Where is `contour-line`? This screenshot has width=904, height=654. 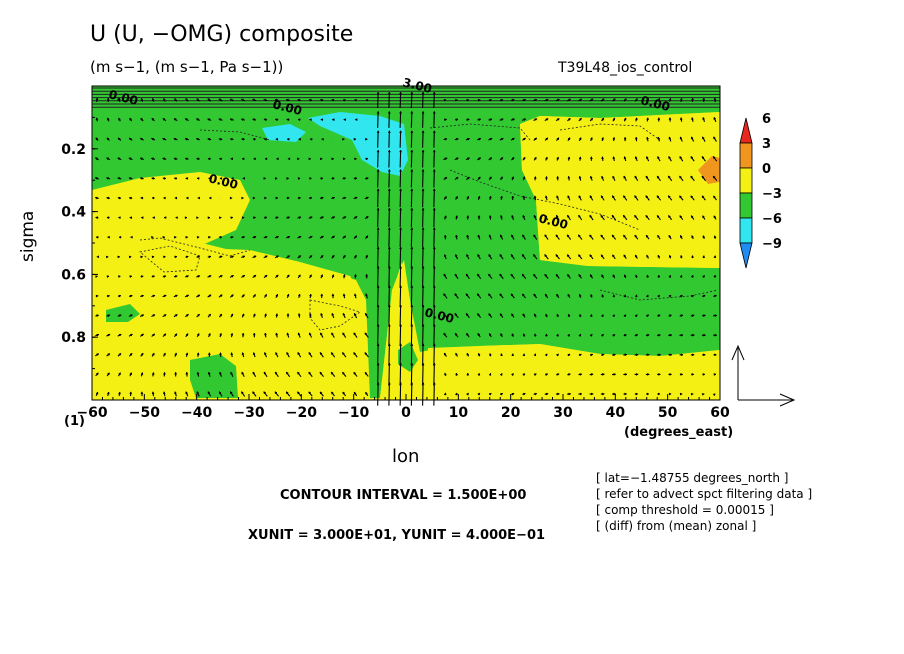 contour-line is located at coordinates (610, 132).